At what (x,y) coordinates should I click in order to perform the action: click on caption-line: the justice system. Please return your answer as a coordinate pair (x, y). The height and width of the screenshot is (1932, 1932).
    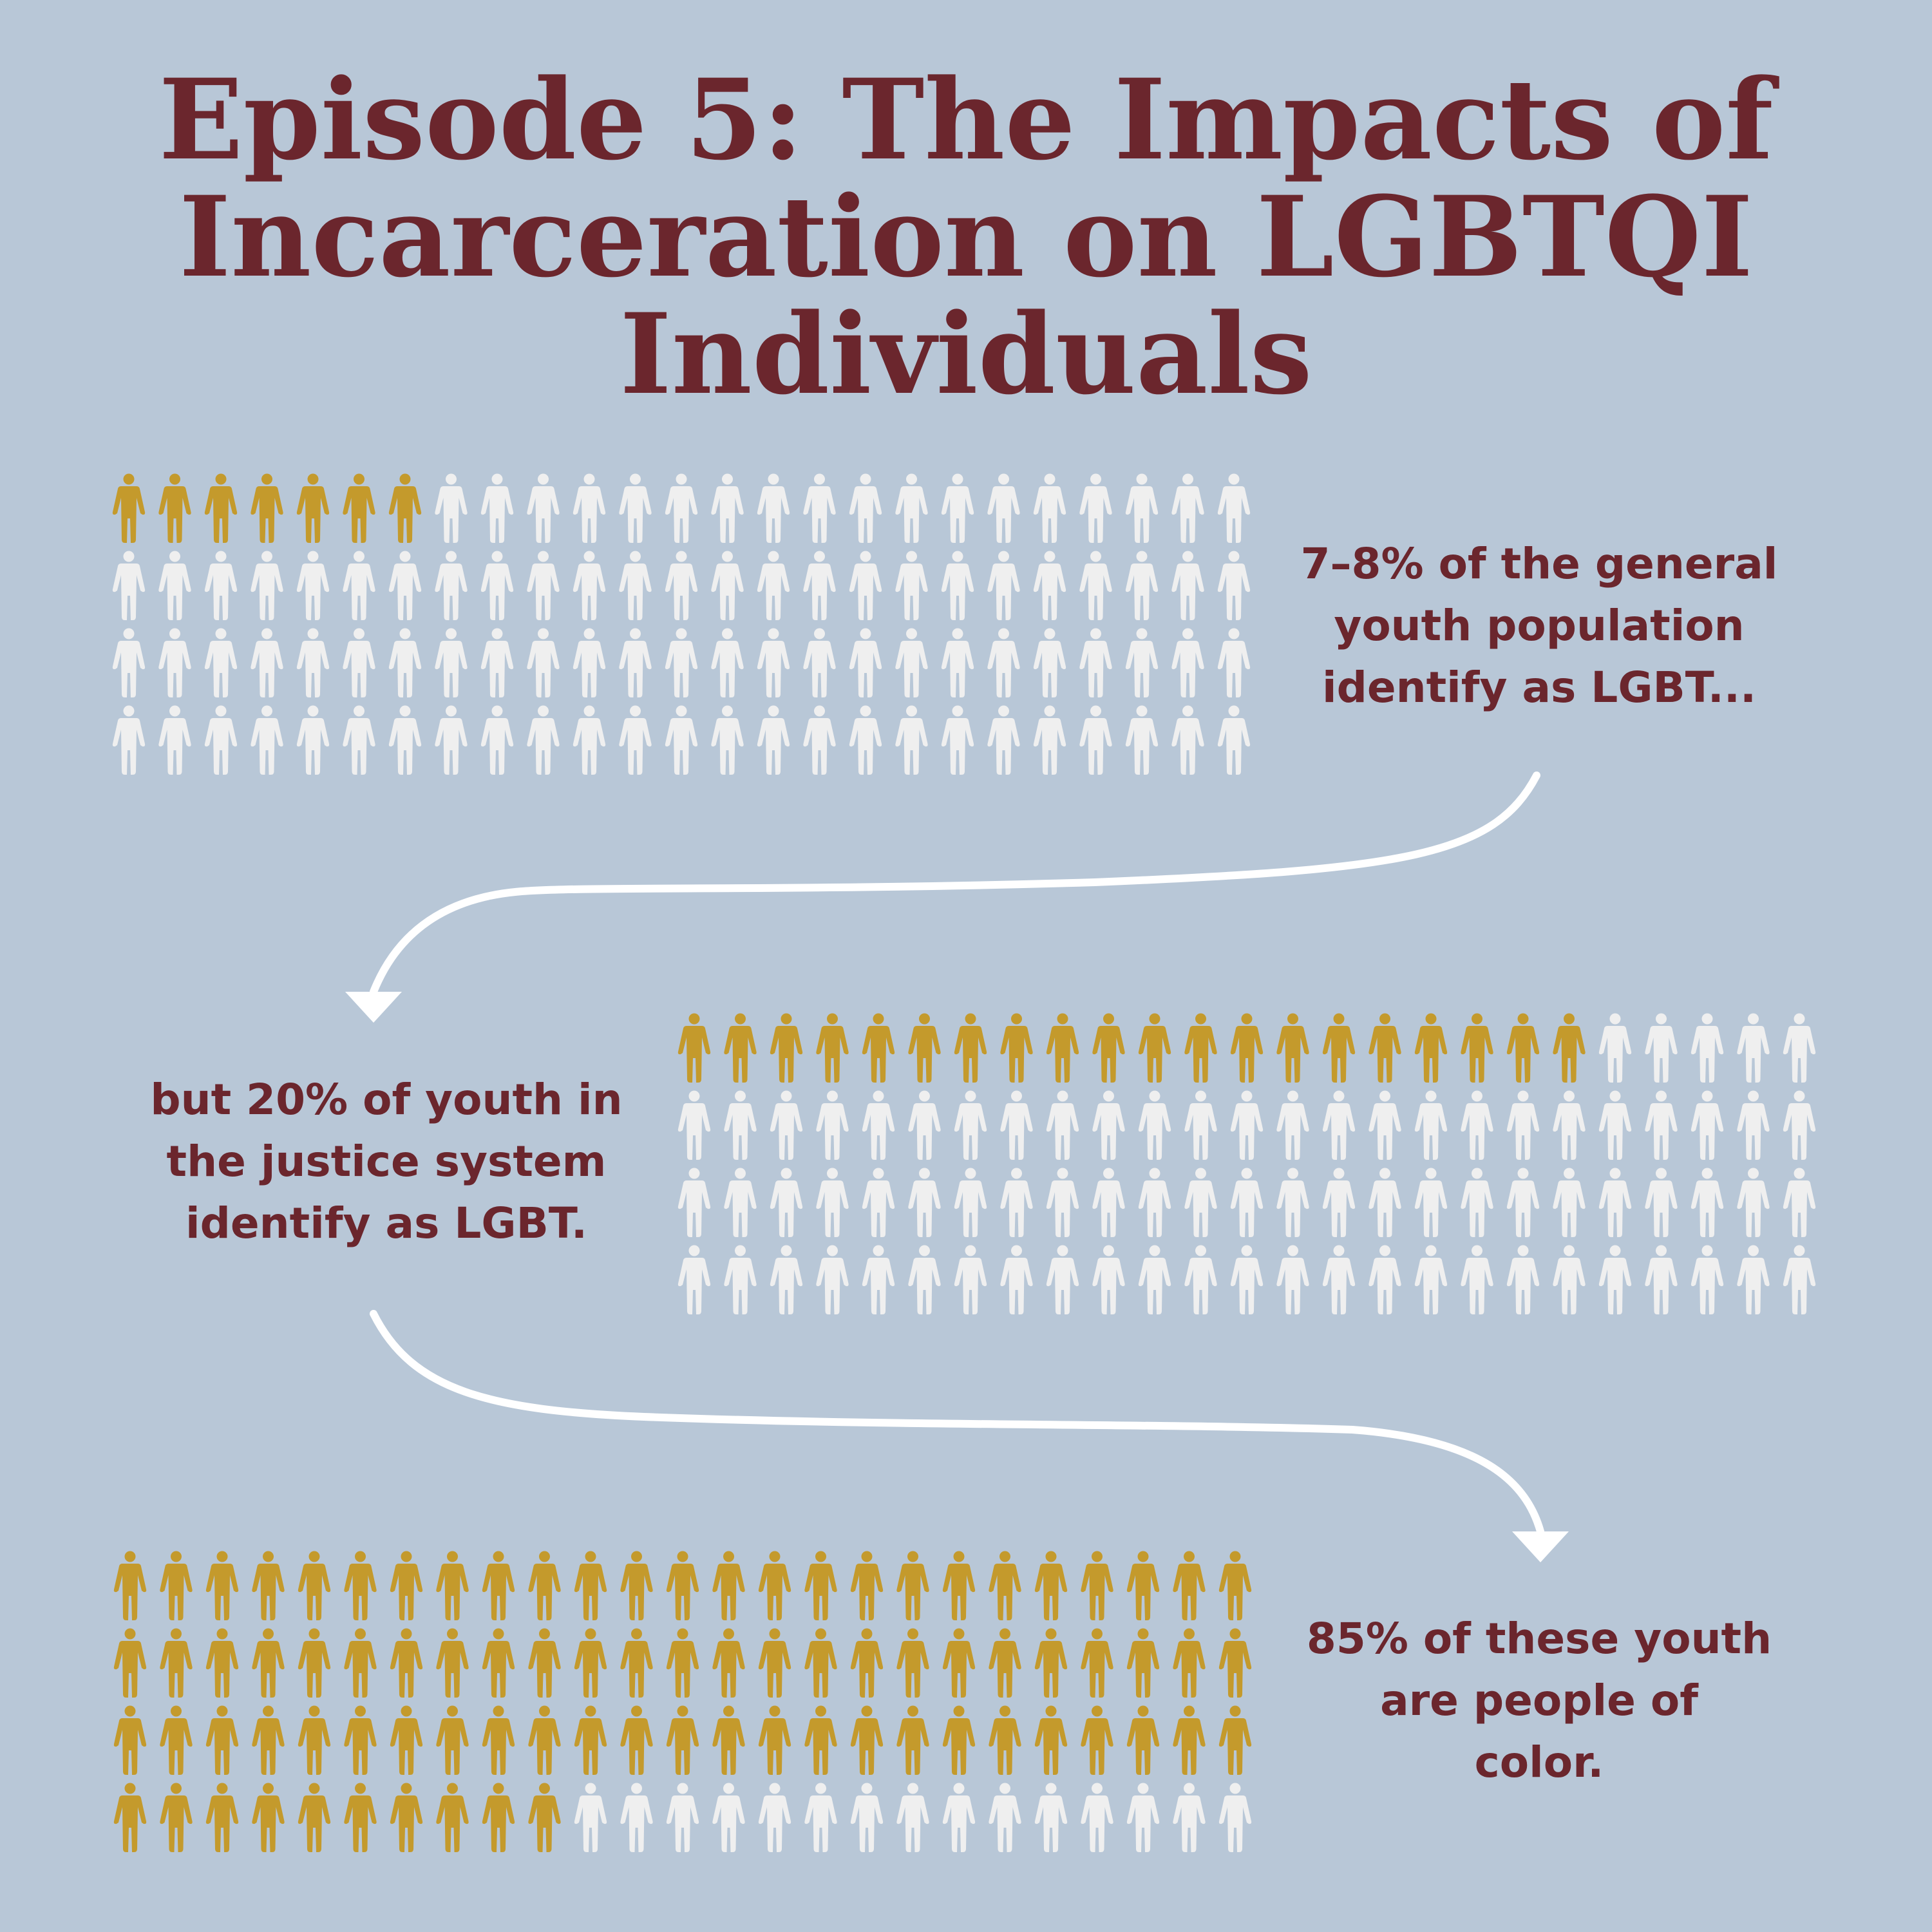
    Looking at the image, I should click on (386, 1161).